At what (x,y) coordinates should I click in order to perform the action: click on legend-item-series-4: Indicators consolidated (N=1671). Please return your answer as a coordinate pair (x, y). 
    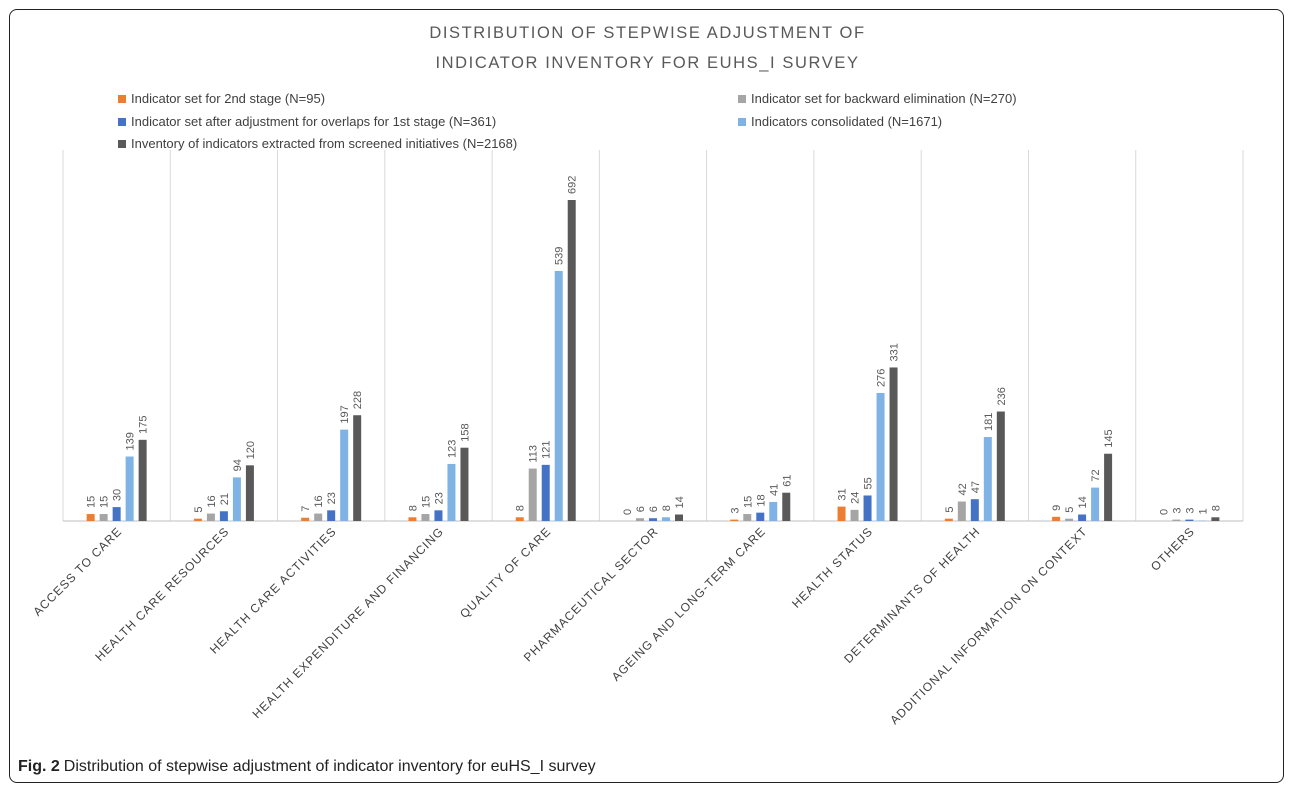
    Looking at the image, I should click on (840, 121).